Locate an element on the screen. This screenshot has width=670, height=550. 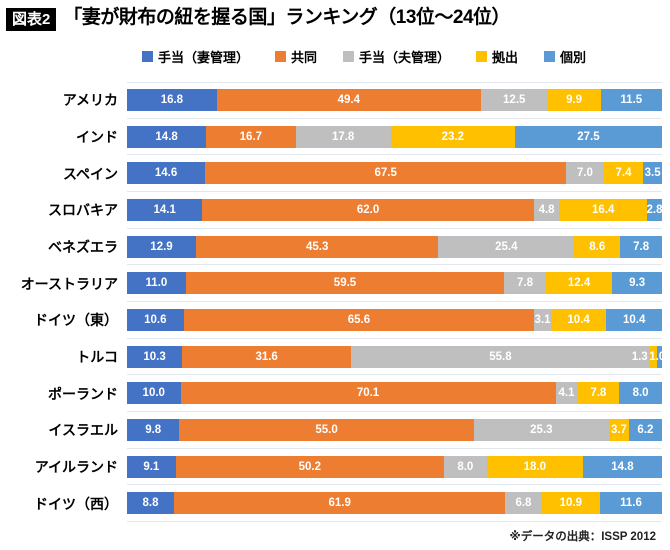
stacked-bar: 10.3 31.6 55.8 1.3 1.0 is located at coordinates (396, 356).